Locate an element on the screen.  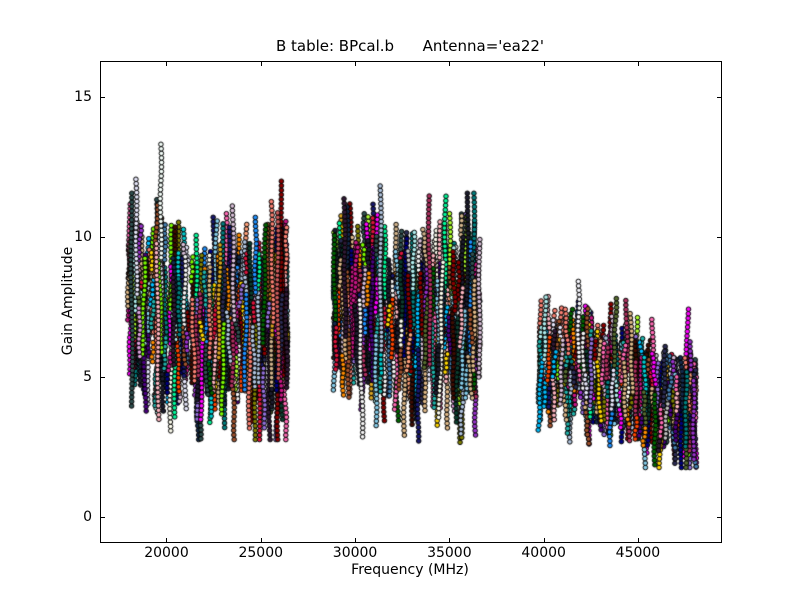
plot-title: B table: BPcal.b Antenna='ea22' is located at coordinates (410, 46).